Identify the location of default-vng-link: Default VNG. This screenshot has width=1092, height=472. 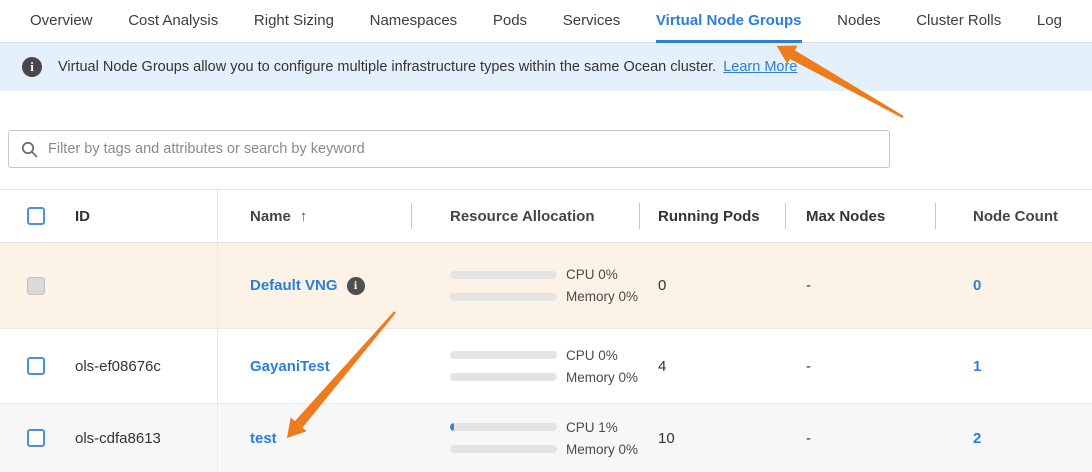
(294, 285).